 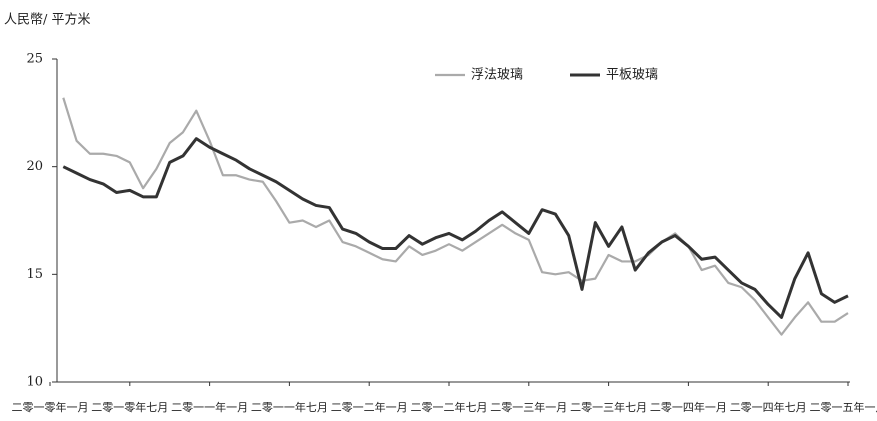 What do you see at coordinates (528, 407) in the screenshot?
I see `x-tick-label: 二零一三年一月` at bounding box center [528, 407].